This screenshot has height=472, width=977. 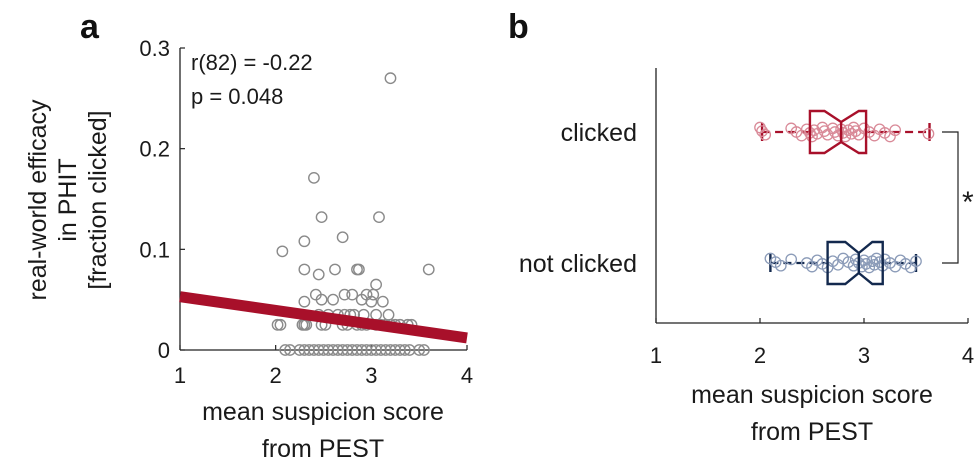 What do you see at coordinates (237, 96) in the screenshot?
I see `p-value-stat: p = 0.048` at bounding box center [237, 96].